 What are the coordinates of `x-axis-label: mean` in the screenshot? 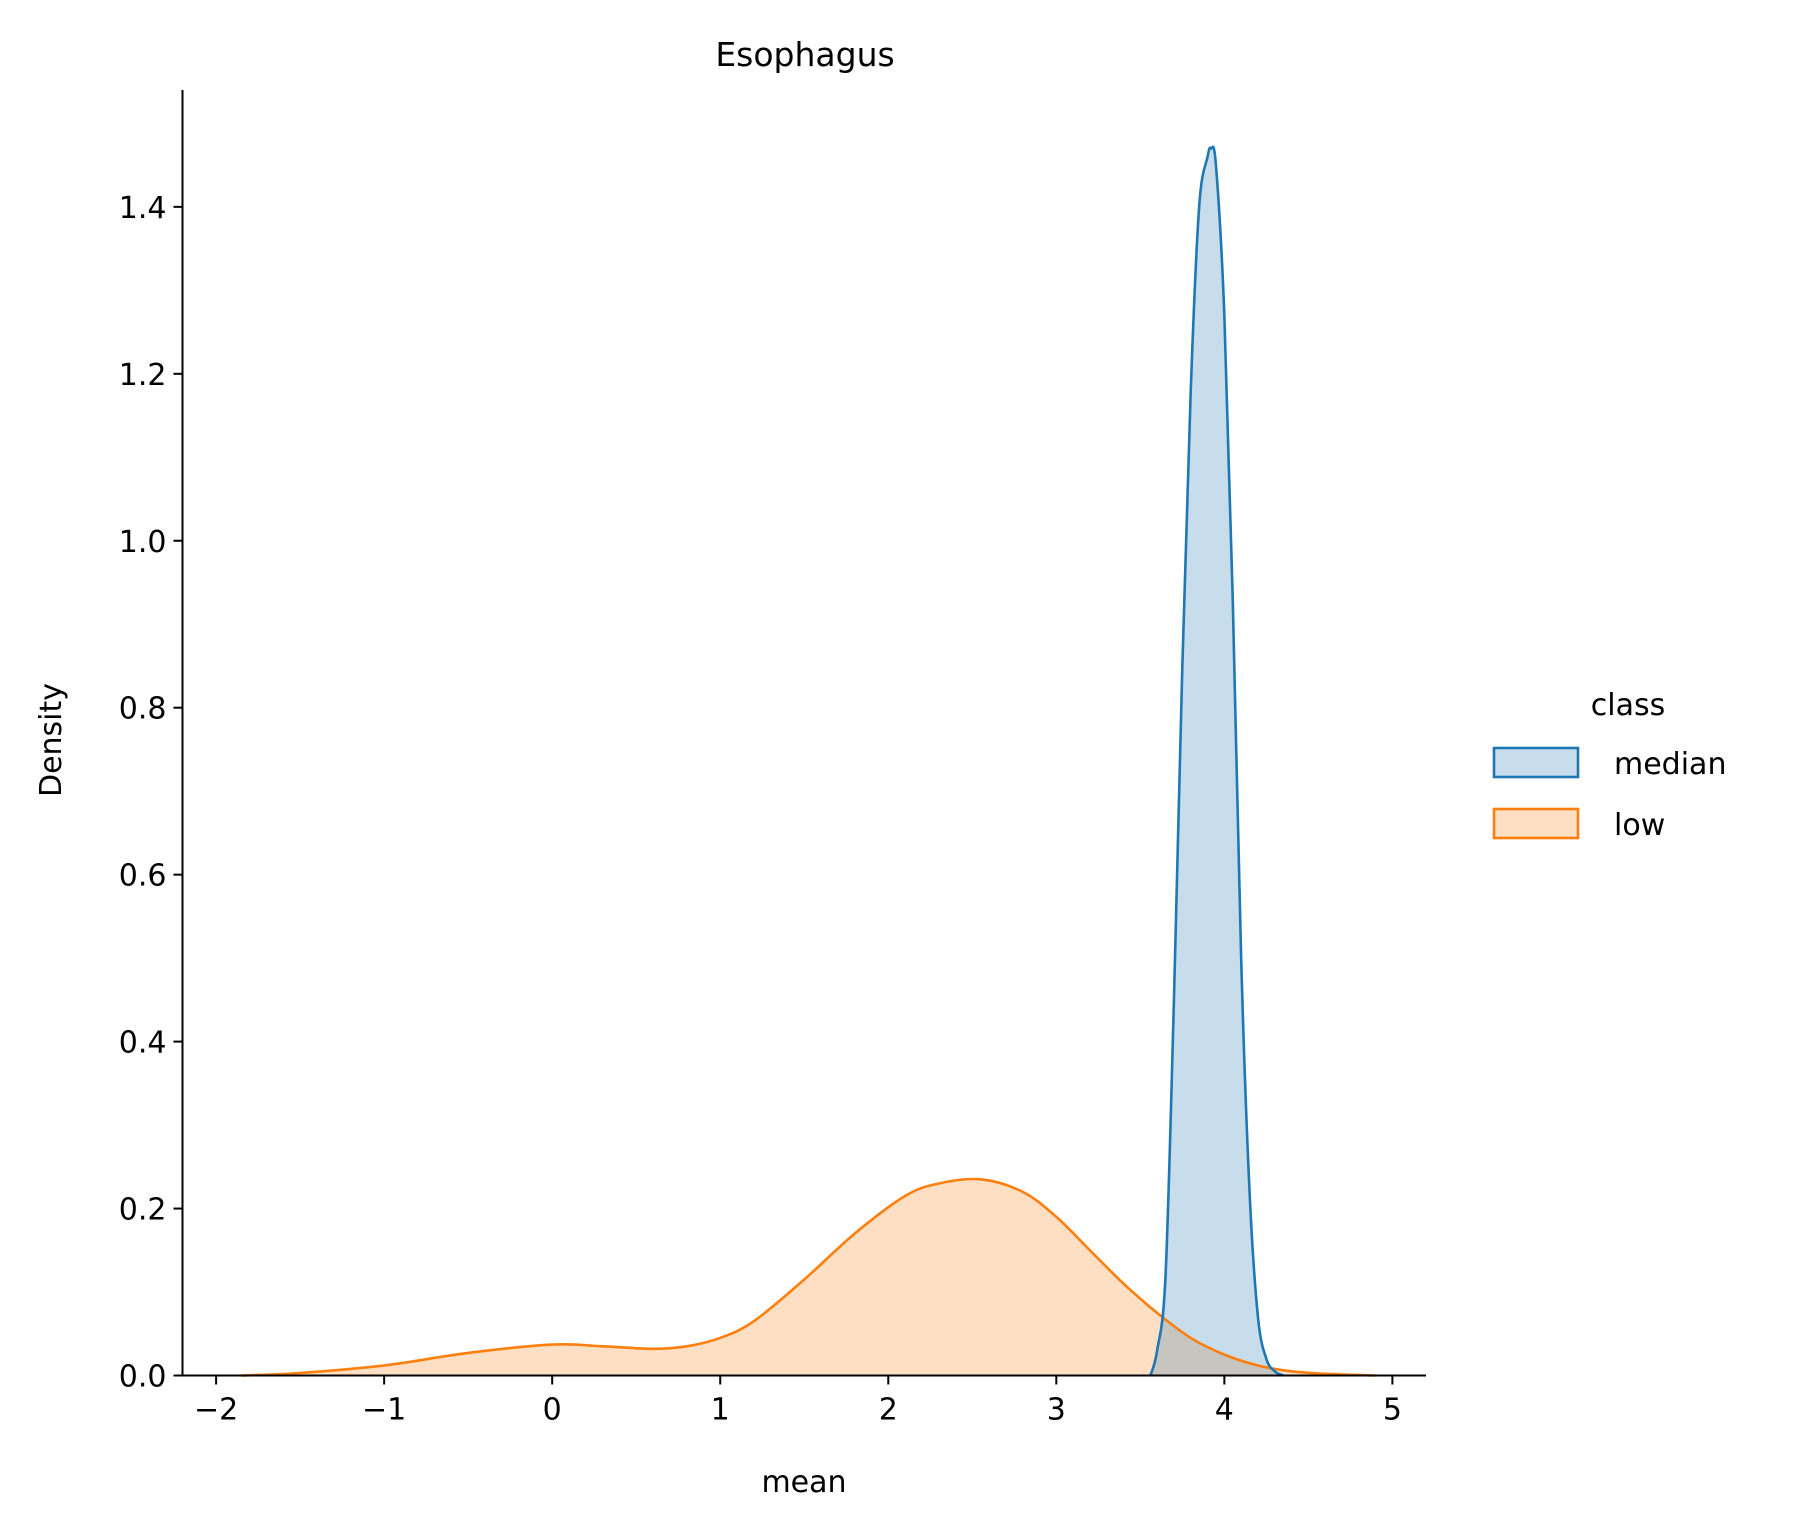 It's located at (803, 1482).